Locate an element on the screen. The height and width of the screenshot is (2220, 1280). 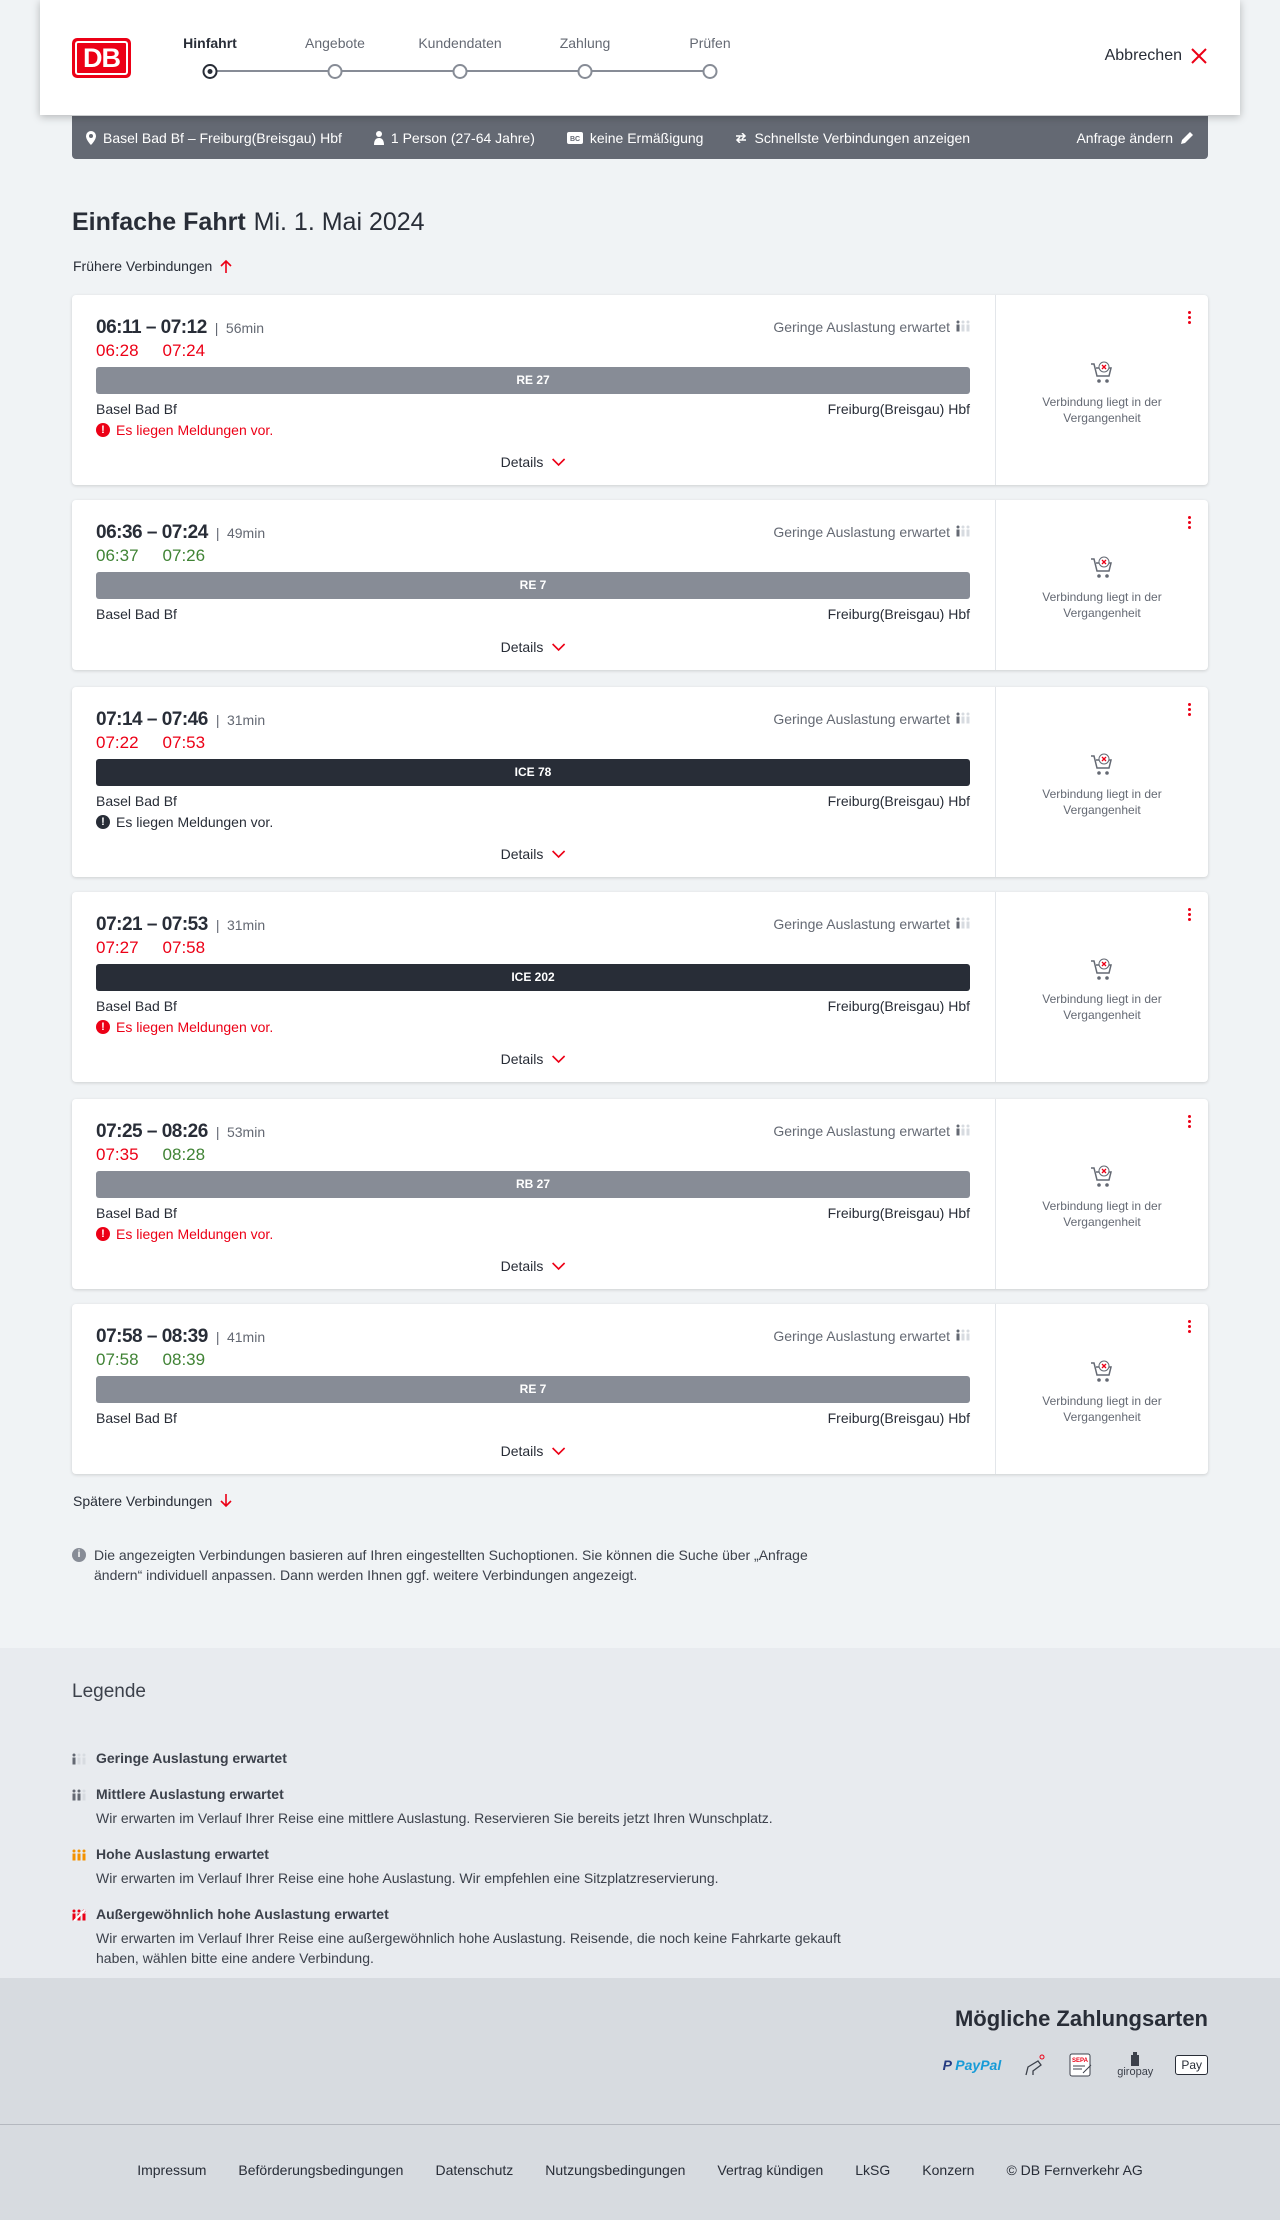
departure-station: Basel Bad Bf is located at coordinates (136, 409).